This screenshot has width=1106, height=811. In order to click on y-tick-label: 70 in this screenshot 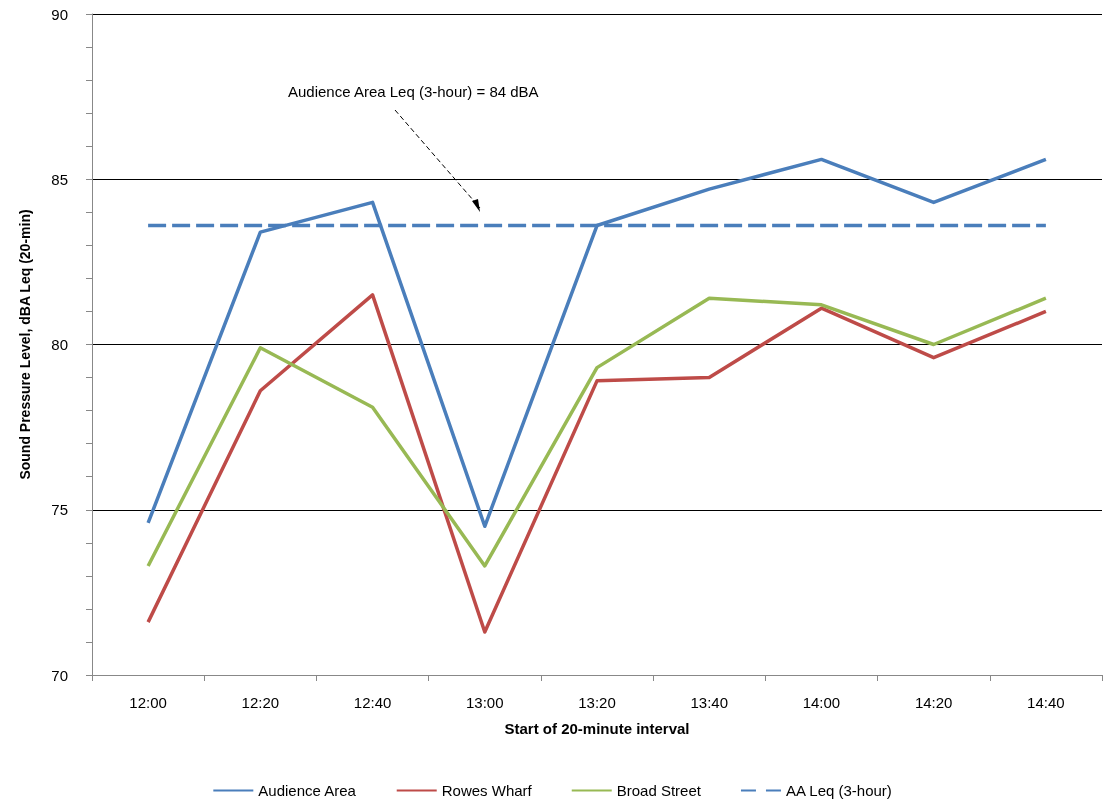, I will do `click(59, 675)`.